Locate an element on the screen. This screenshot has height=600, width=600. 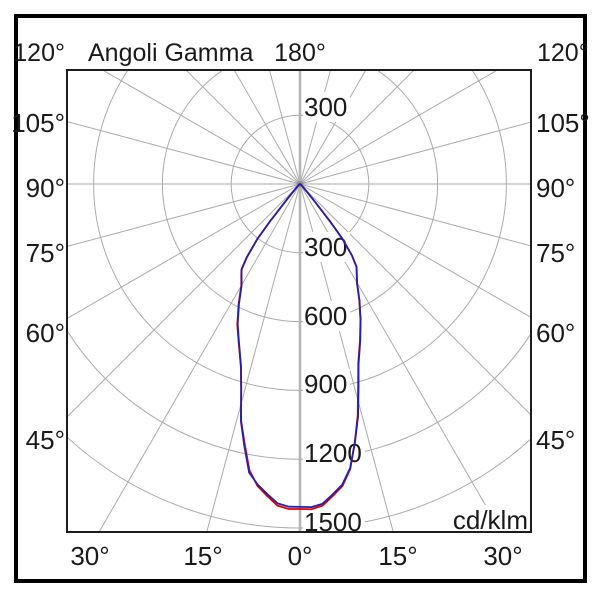
gamma-label-left-105: 105° is located at coordinates (38, 123).